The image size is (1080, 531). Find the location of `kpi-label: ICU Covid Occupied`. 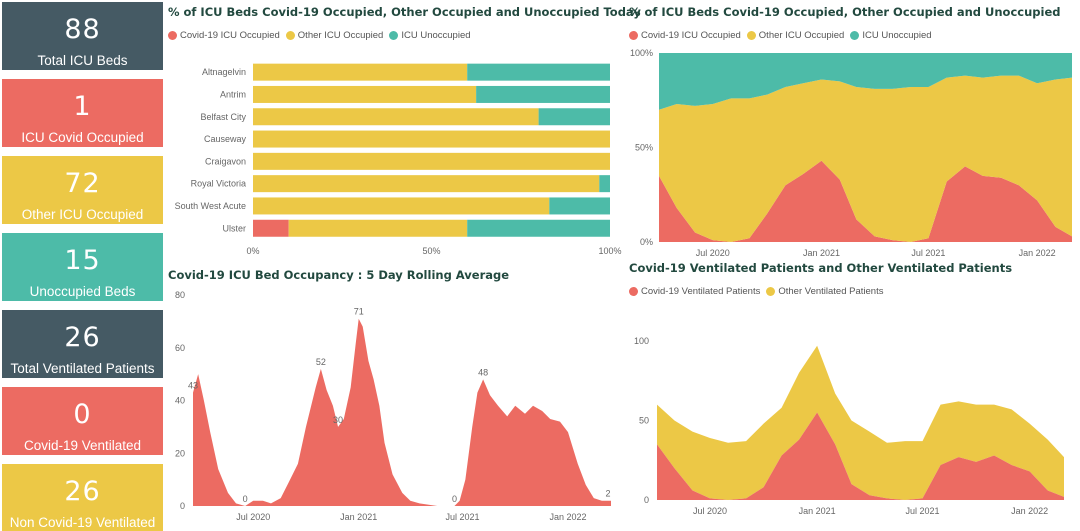

kpi-label: ICU Covid Occupied is located at coordinates (82, 137).